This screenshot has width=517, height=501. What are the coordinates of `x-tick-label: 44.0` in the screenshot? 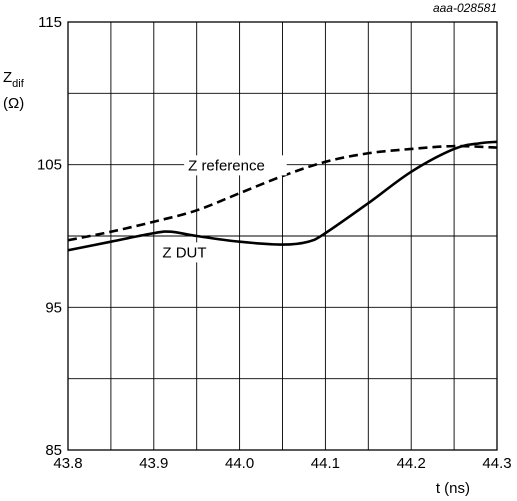 It's located at (239, 463).